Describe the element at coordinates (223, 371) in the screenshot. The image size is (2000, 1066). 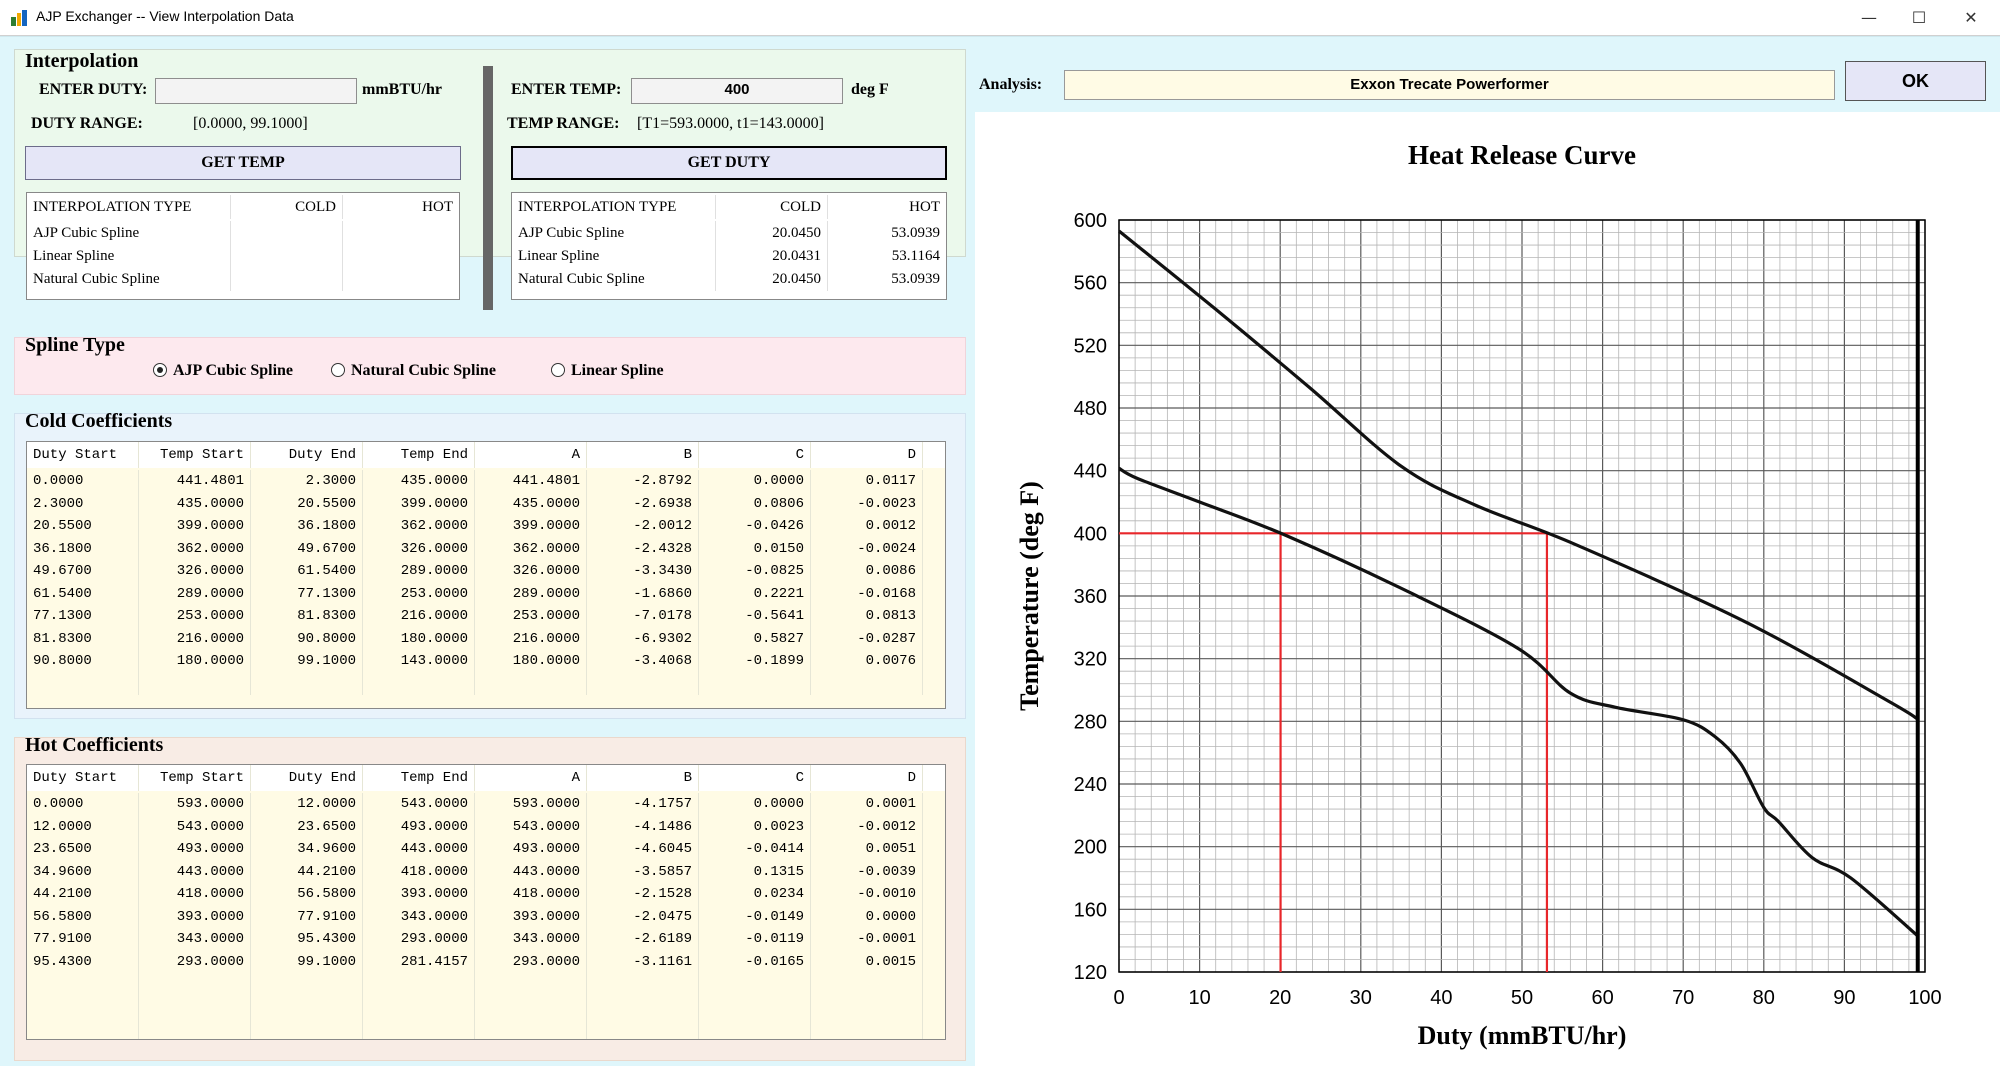
I see `radio-ajp-cubic-spline: AJP Cubic Spline` at that location.